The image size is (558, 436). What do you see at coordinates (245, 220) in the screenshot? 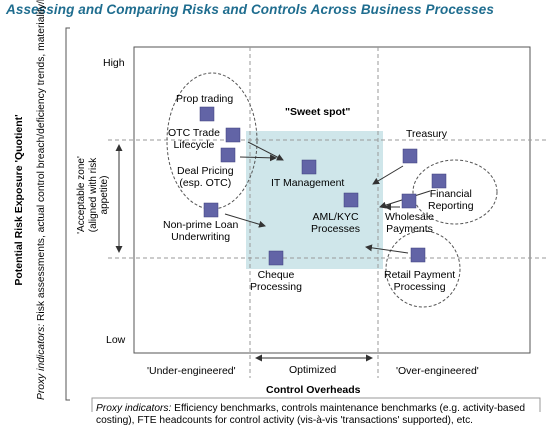
I see `arrow-nonprime` at bounding box center [245, 220].